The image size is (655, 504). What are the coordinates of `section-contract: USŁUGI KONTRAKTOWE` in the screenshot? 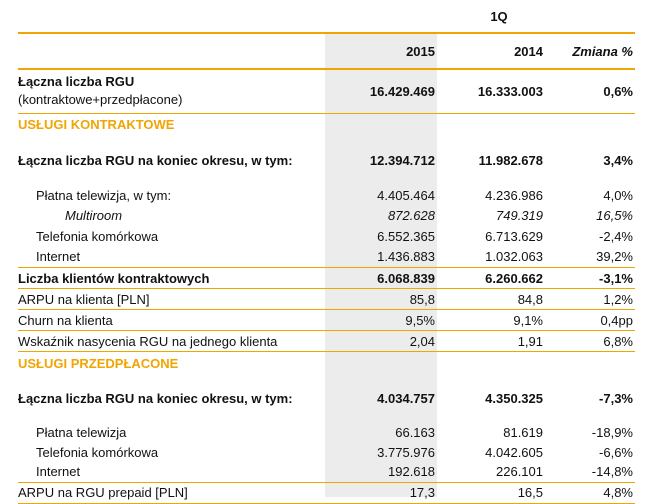 It's located at (326, 124).